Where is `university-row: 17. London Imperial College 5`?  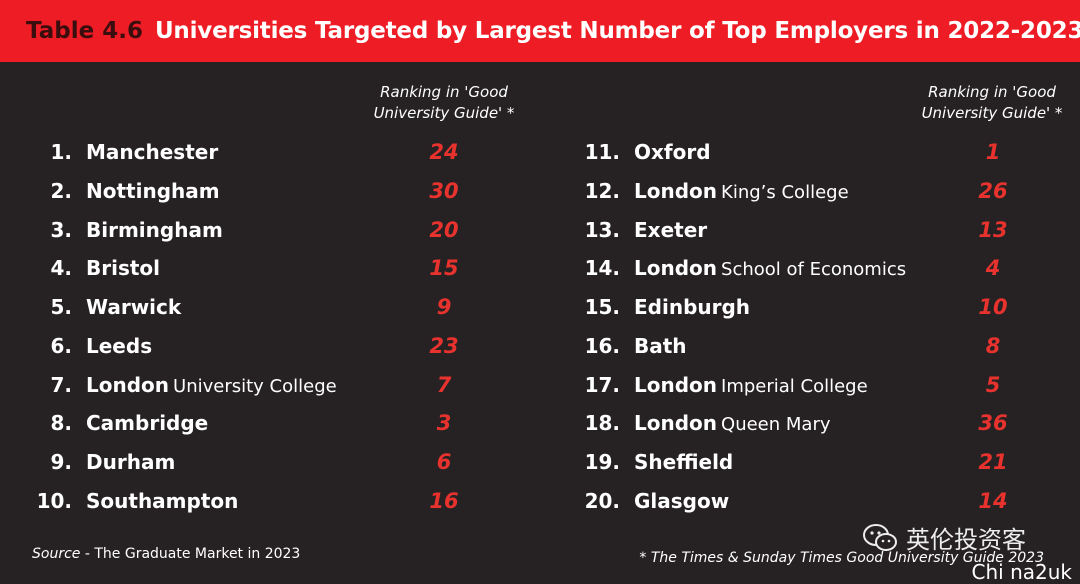 university-row: 17. London Imperial College 5 is located at coordinates (814, 386).